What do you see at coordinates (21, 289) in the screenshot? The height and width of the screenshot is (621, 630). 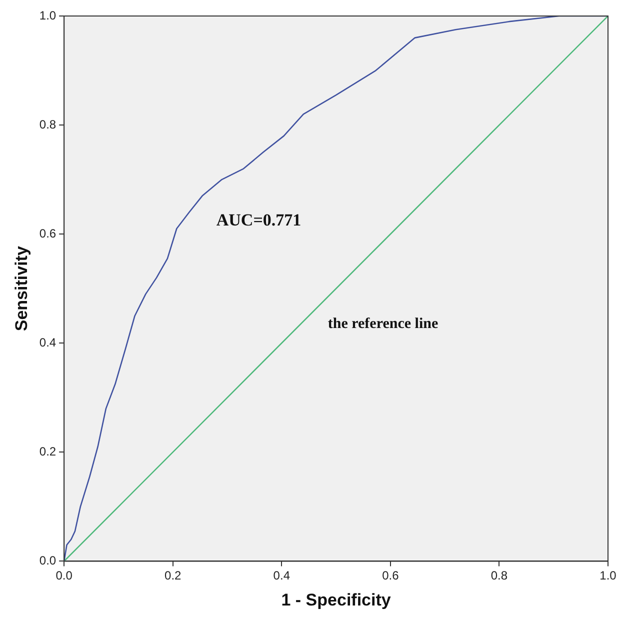 I see `y-axis-title: Sensitivity` at bounding box center [21, 289].